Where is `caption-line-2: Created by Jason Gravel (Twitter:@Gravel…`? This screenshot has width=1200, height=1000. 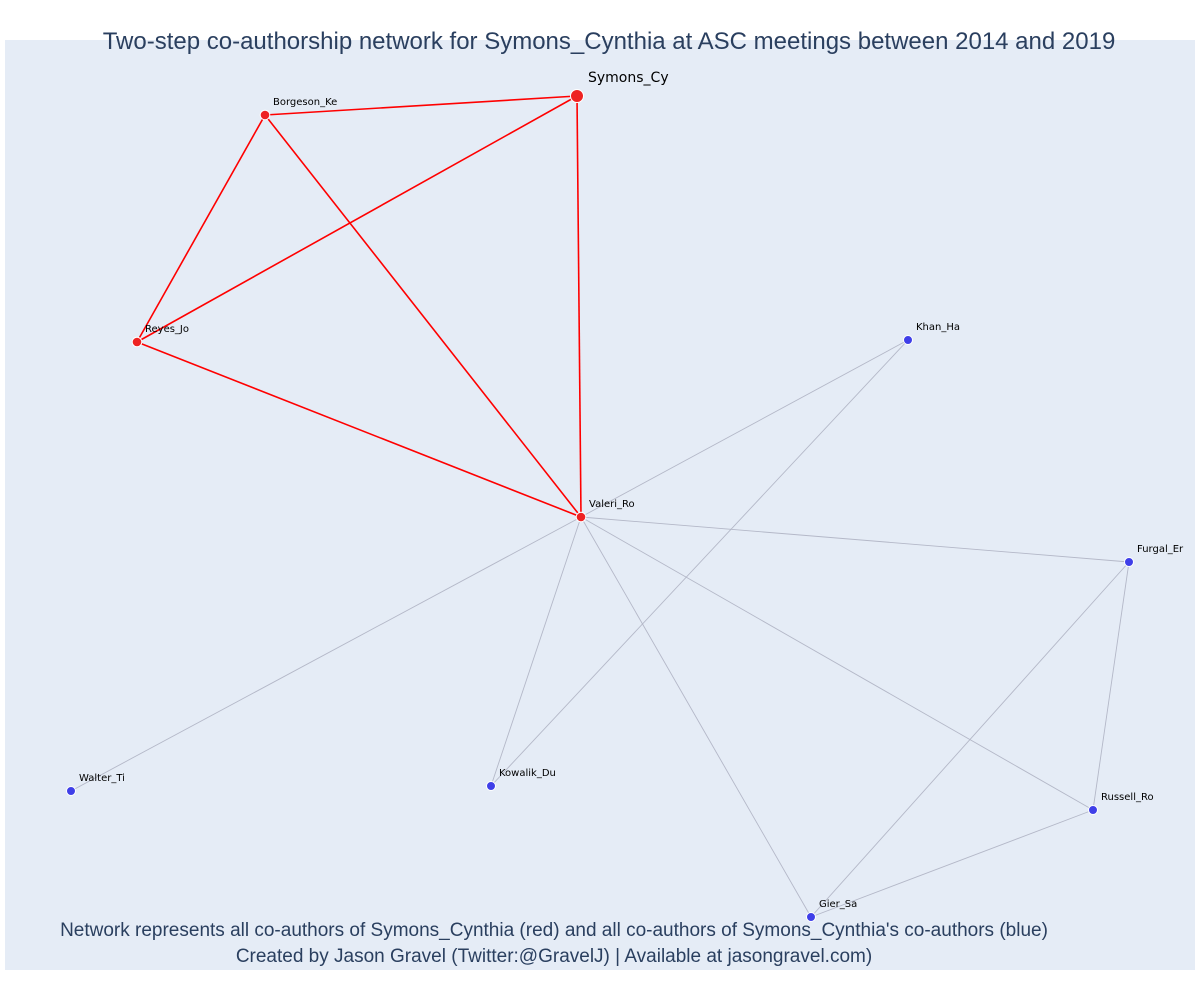
caption-line-2: Created by Jason Gravel (Twitter:@Gravel… is located at coordinates (554, 956).